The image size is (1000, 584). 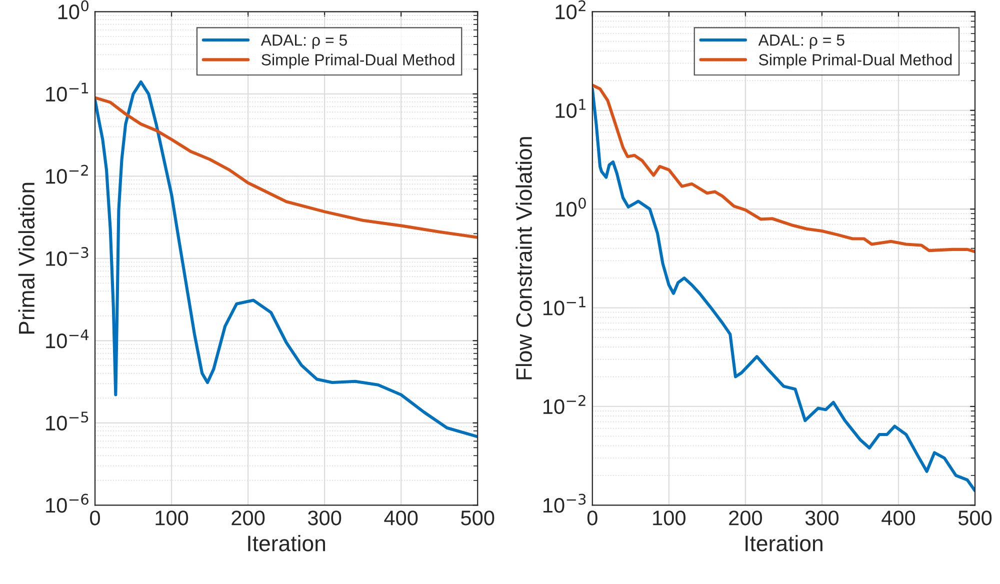 What do you see at coordinates (26, 258) in the screenshot?
I see `y-axis-title: Primal Violation` at bounding box center [26, 258].